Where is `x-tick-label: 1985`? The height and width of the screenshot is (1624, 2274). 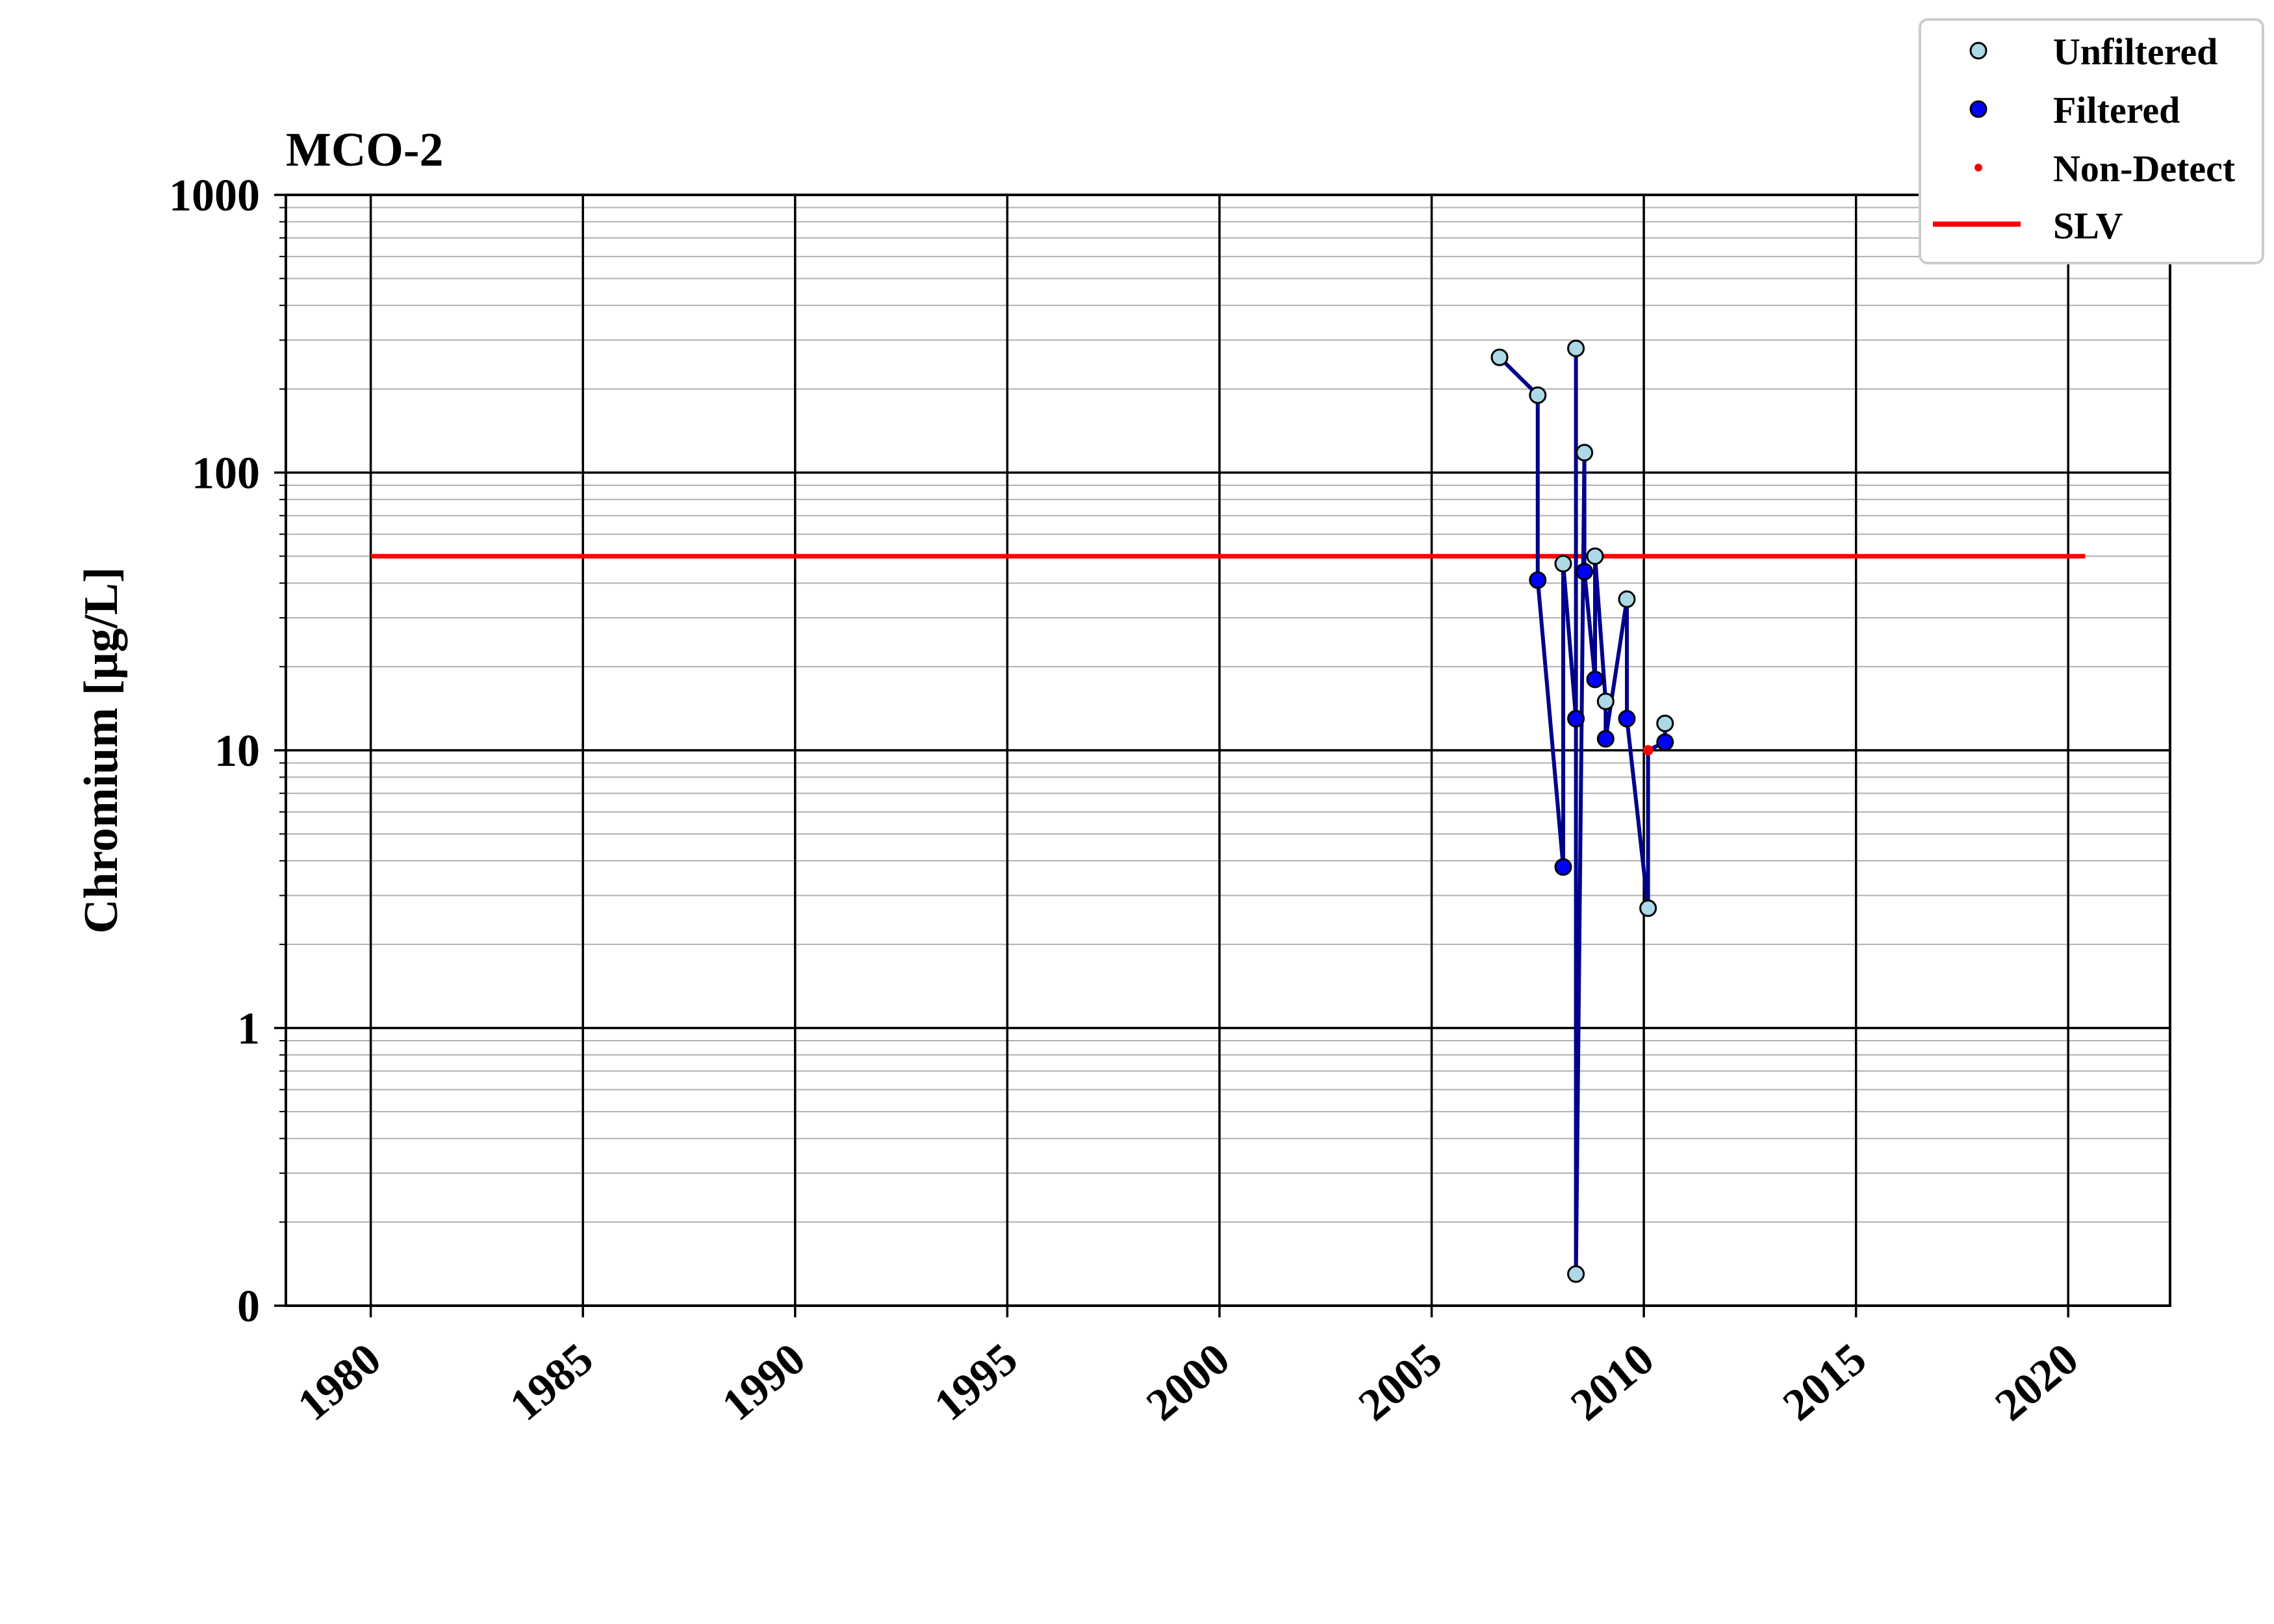
x-tick-label: 1985 is located at coordinates (552, 1382).